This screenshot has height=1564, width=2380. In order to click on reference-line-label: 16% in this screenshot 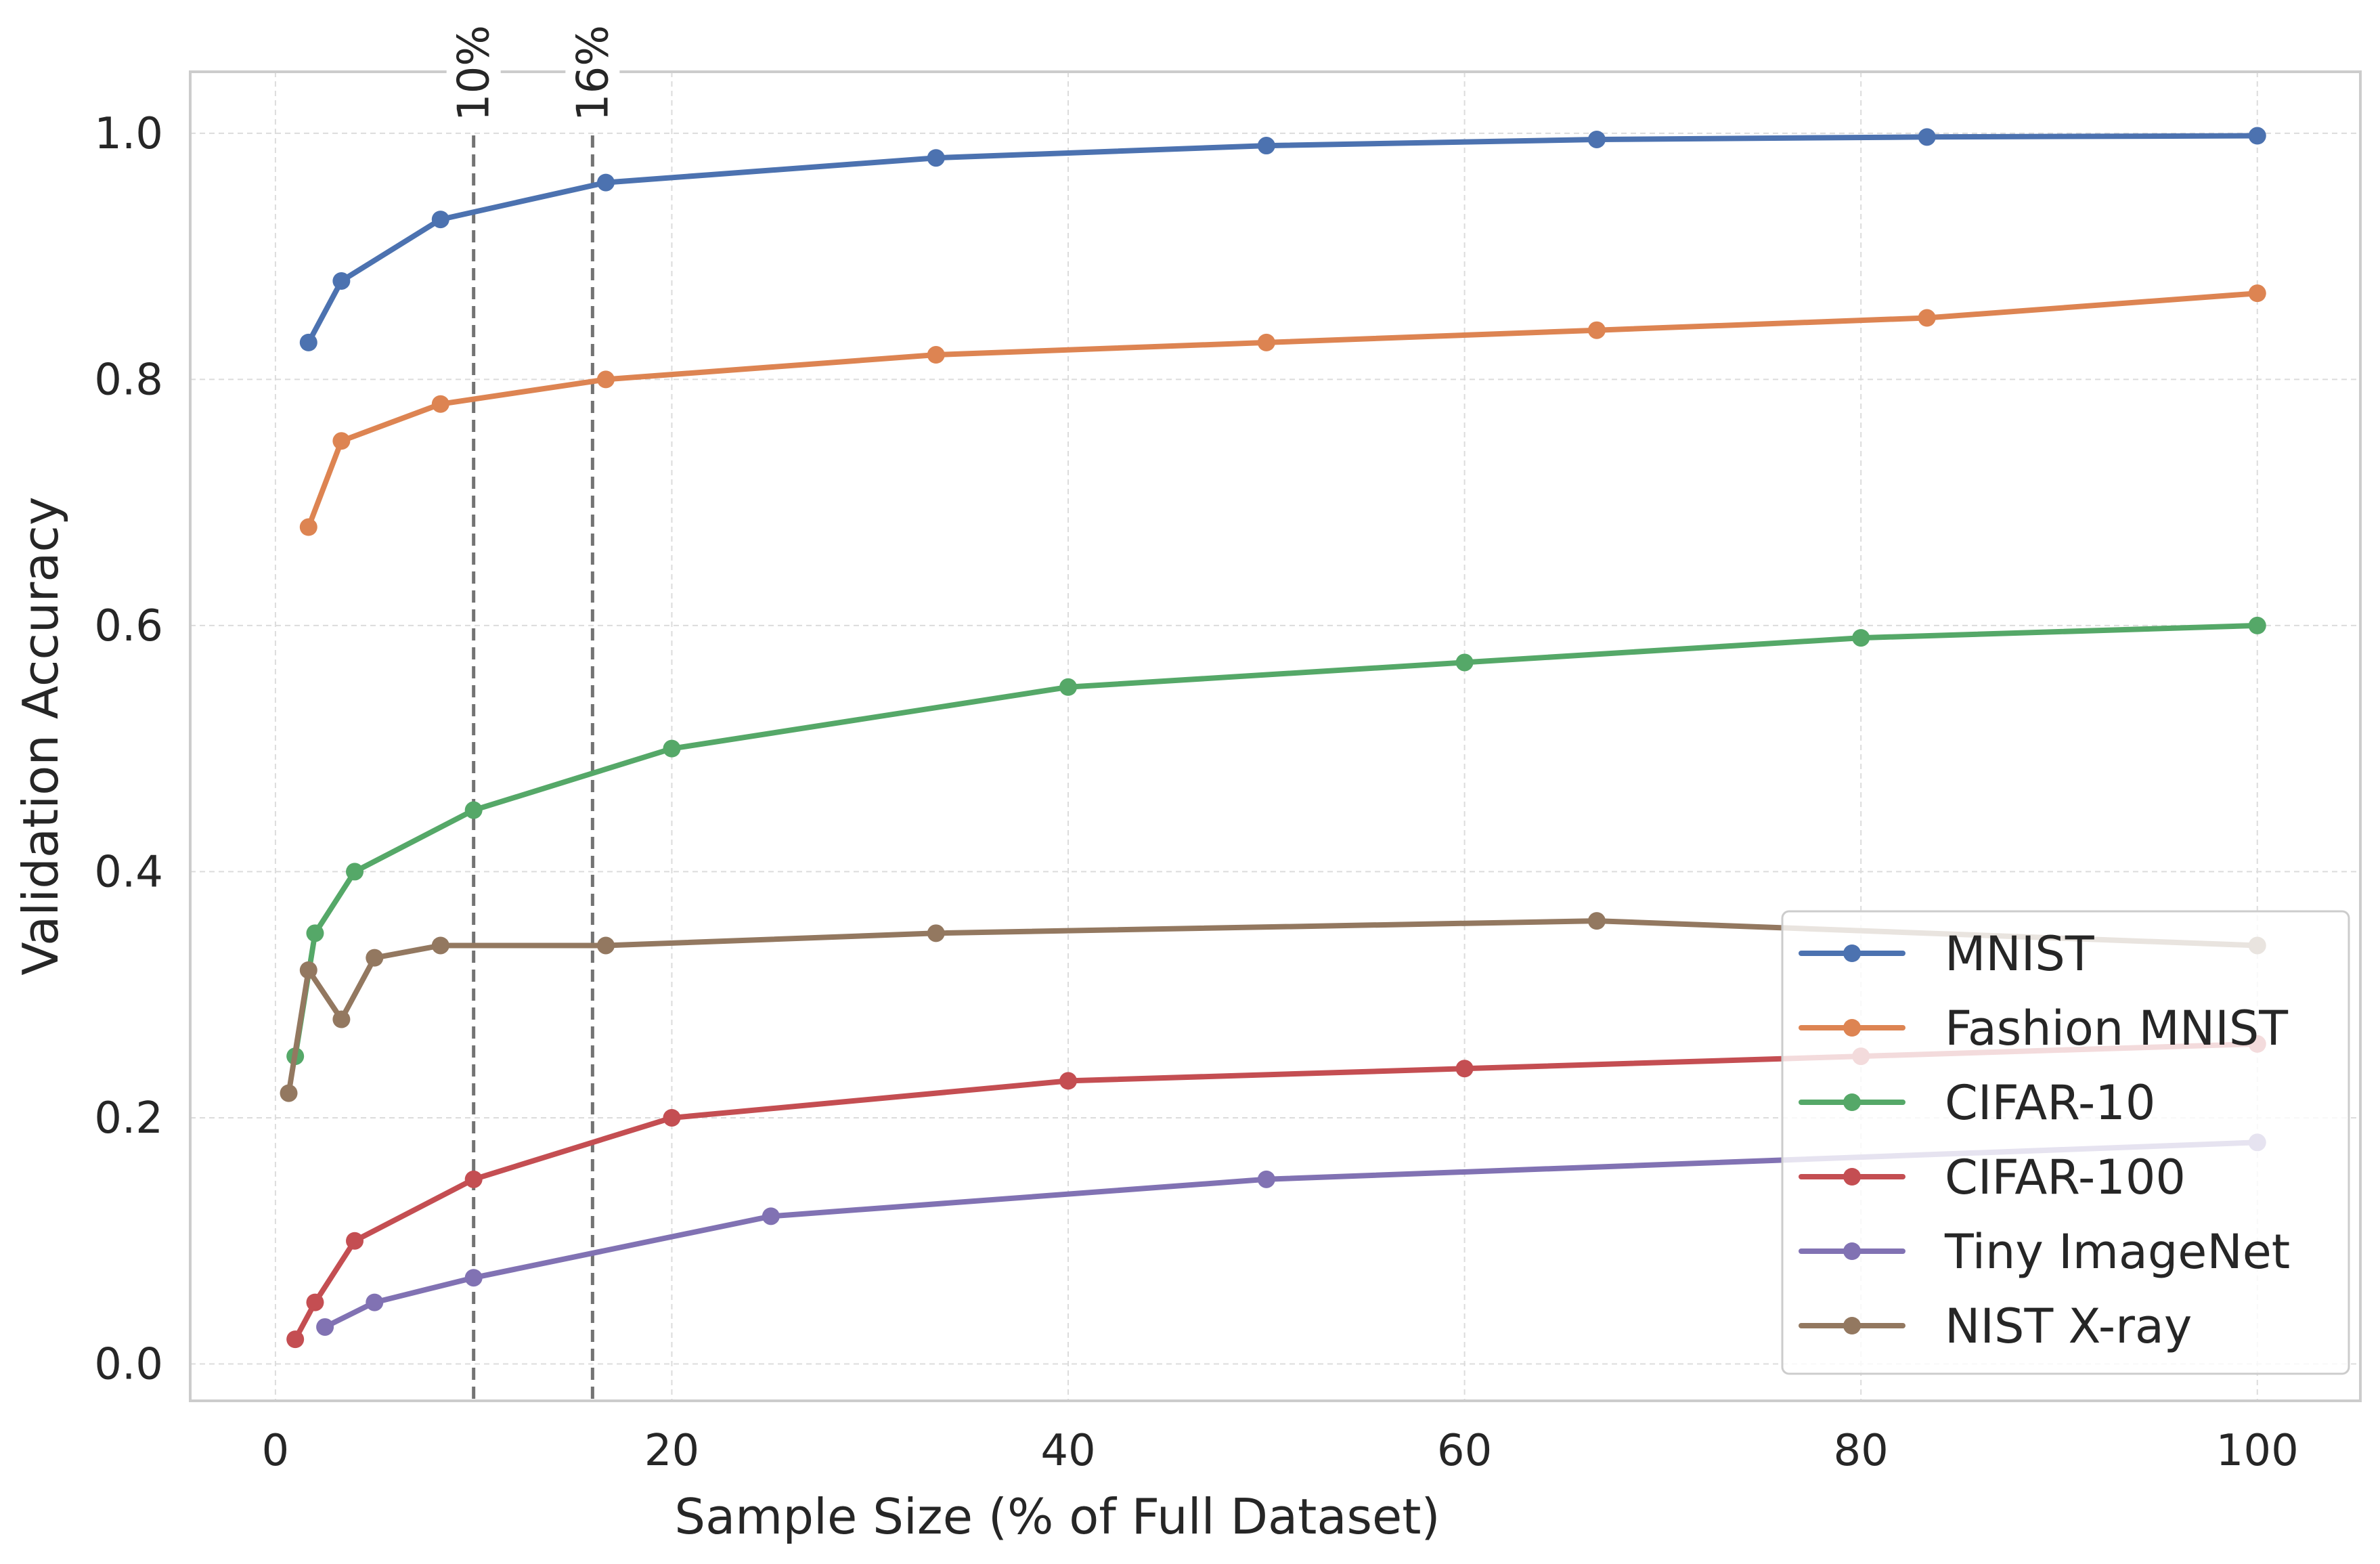, I will do `click(593, 73)`.